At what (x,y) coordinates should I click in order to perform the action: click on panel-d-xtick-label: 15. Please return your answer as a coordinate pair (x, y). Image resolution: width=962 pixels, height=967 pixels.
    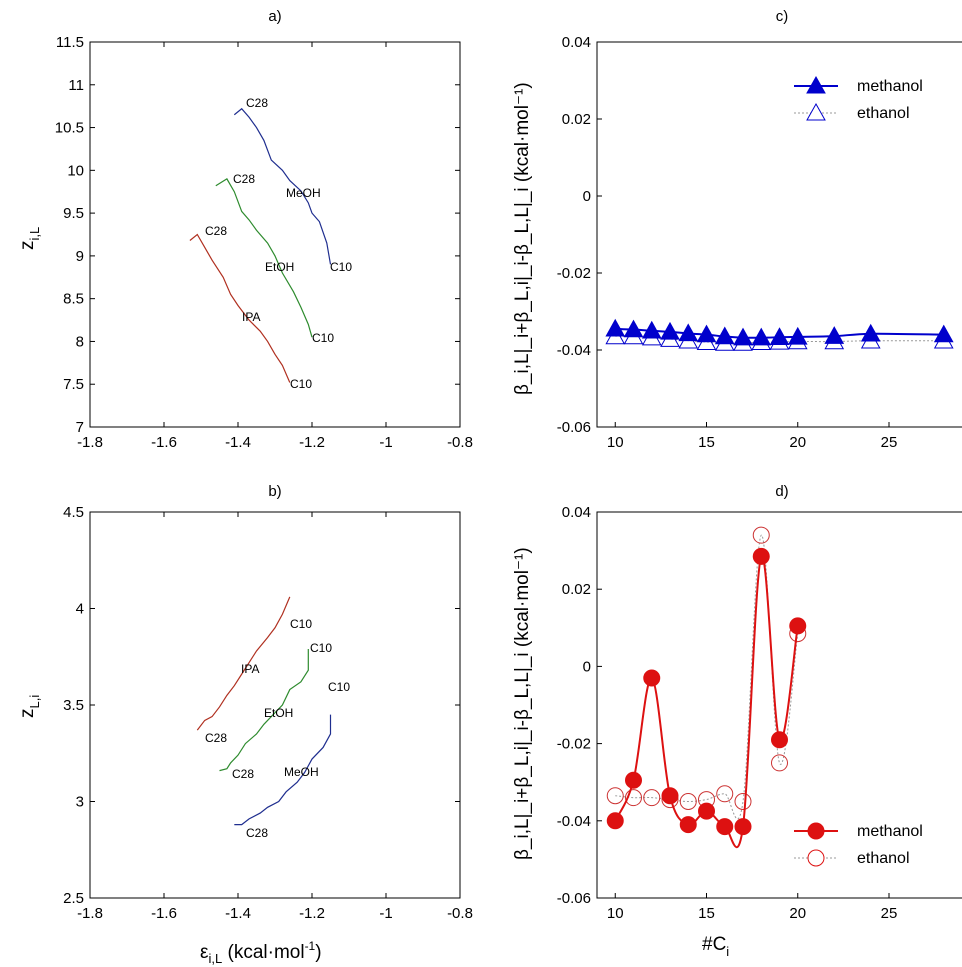
    Looking at the image, I should click on (706, 913).